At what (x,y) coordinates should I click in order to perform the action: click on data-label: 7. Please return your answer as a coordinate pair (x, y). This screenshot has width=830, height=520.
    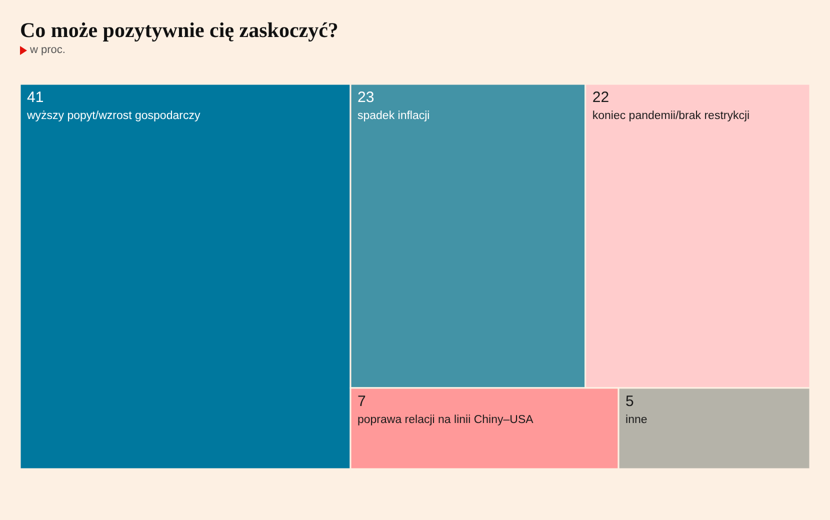
    Looking at the image, I should click on (362, 401).